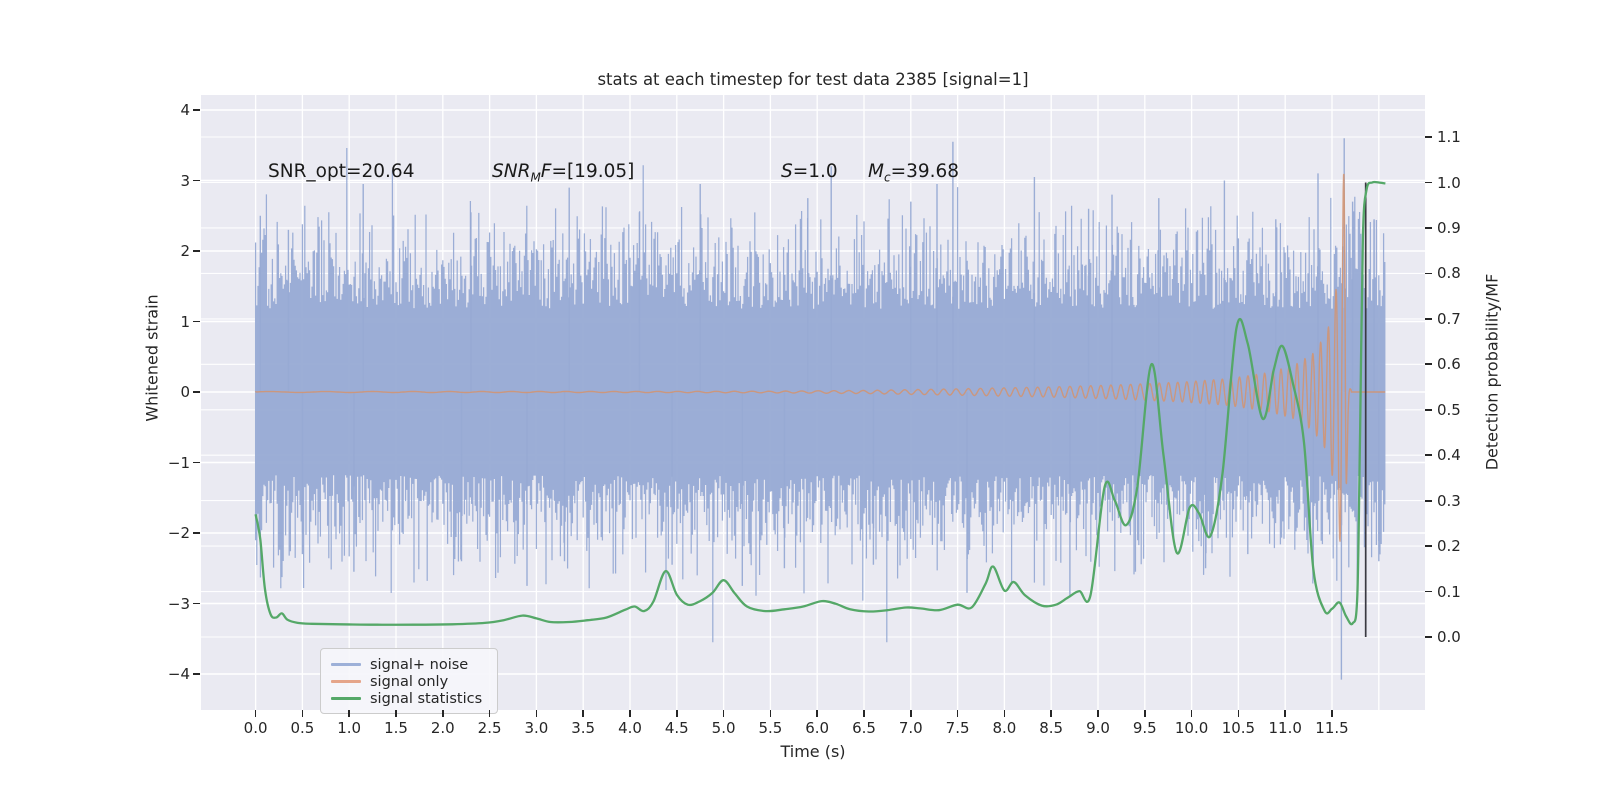 Image resolution: width=1600 pixels, height=800 pixels. Describe the element at coordinates (185, 392) in the screenshot. I see `left-tick-label: 0` at that location.